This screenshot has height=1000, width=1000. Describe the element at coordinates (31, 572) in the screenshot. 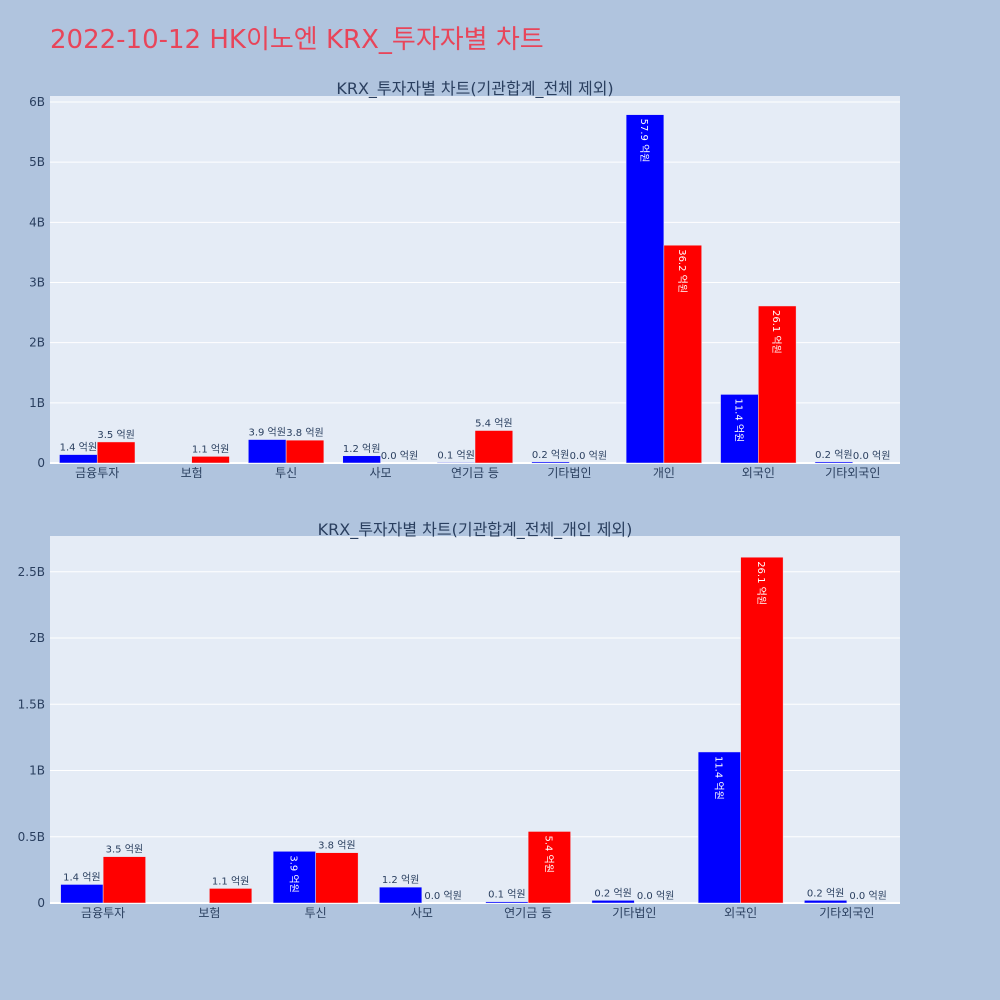

I see `y-tick-label: 2.5B` at that location.